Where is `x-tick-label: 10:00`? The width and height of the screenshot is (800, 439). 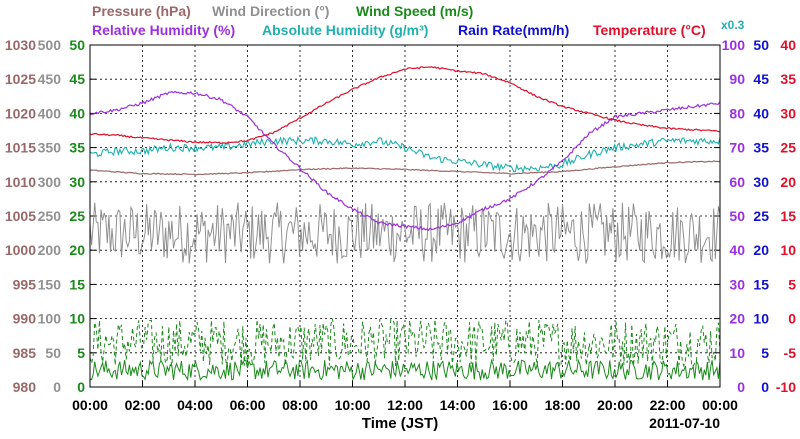
x-tick-label: 10:00 is located at coordinates (353, 405).